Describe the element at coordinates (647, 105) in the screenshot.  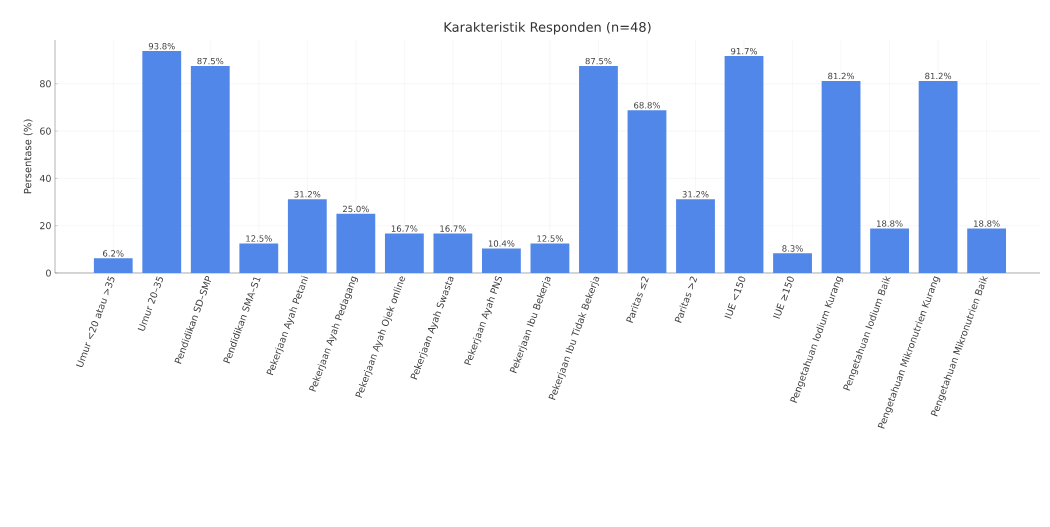
I see `data-label: 68.8%` at that location.